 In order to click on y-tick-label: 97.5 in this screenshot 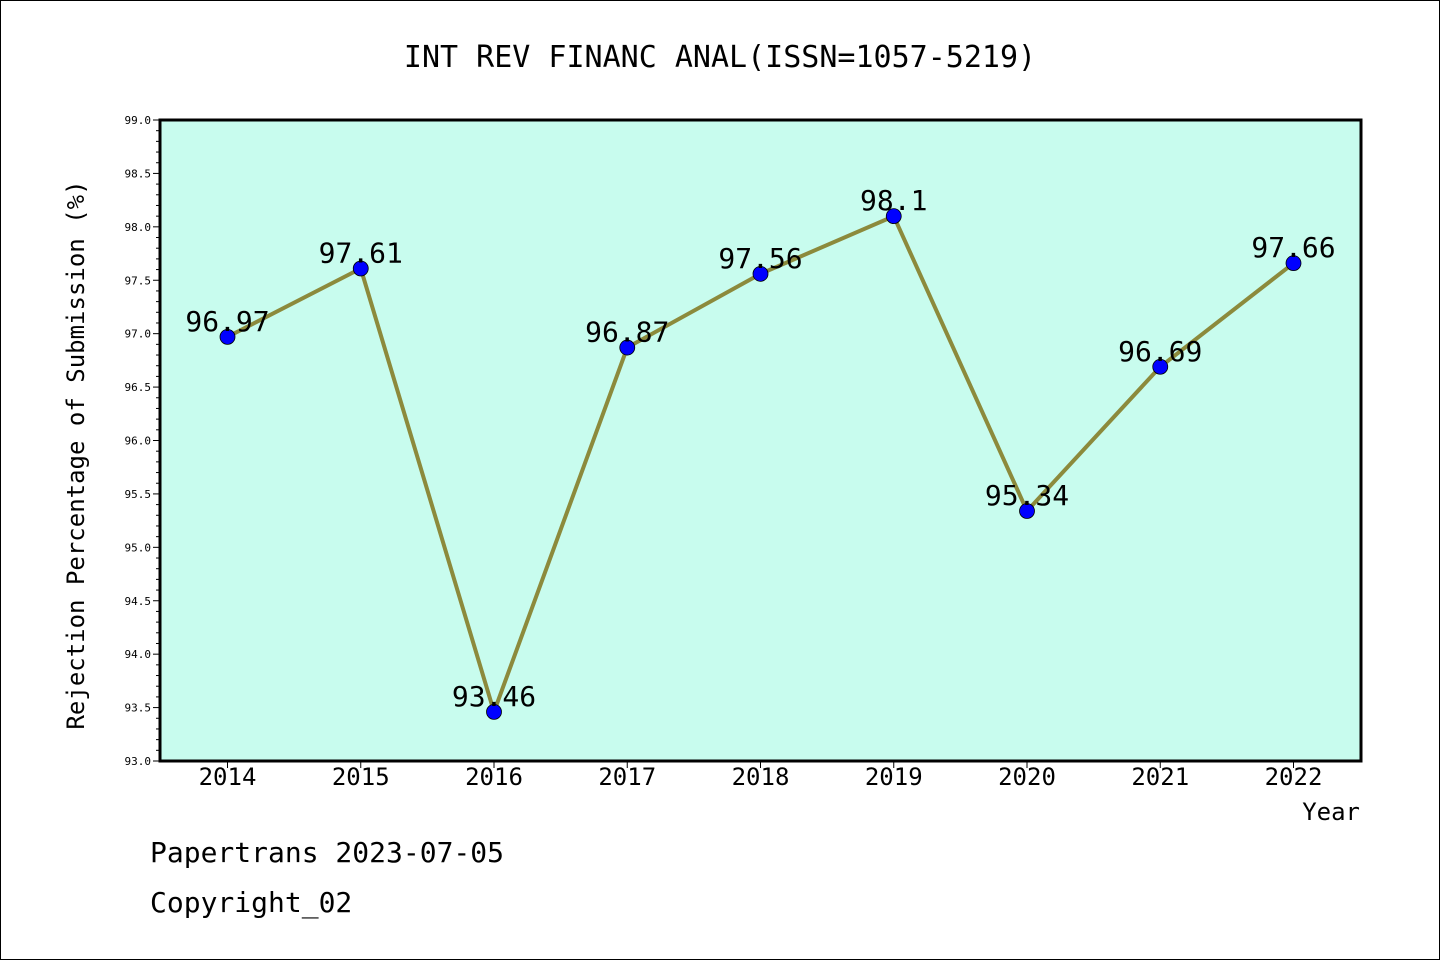, I will do `click(138, 280)`.